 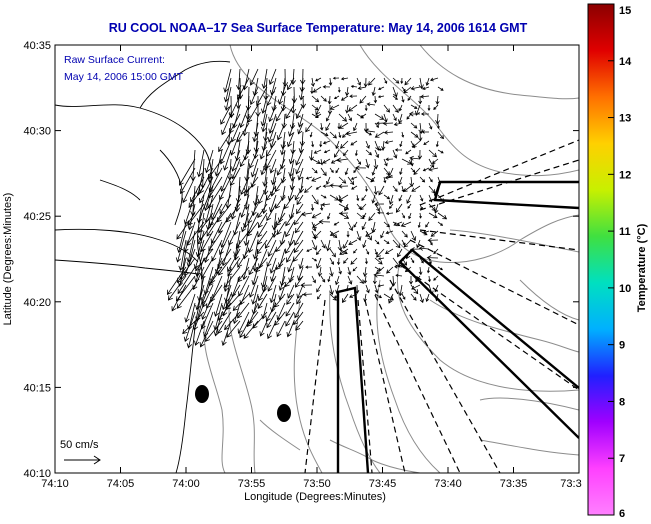 What do you see at coordinates (124, 77) in the screenshot?
I see `current-annotation-line2: May 14, 2006 15:00 GMT` at bounding box center [124, 77].